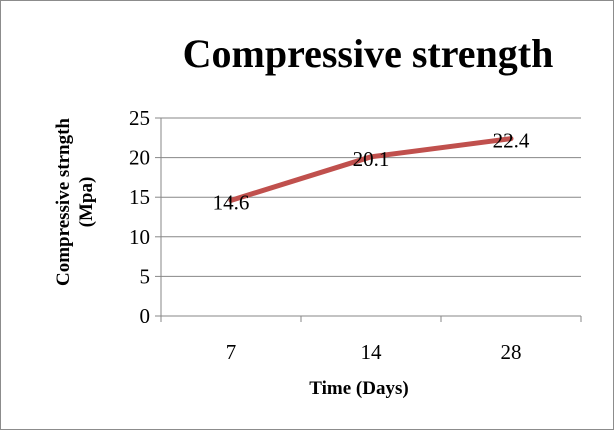 The height and width of the screenshot is (430, 614). I want to click on x-tick-label: 28, so click(511, 352).